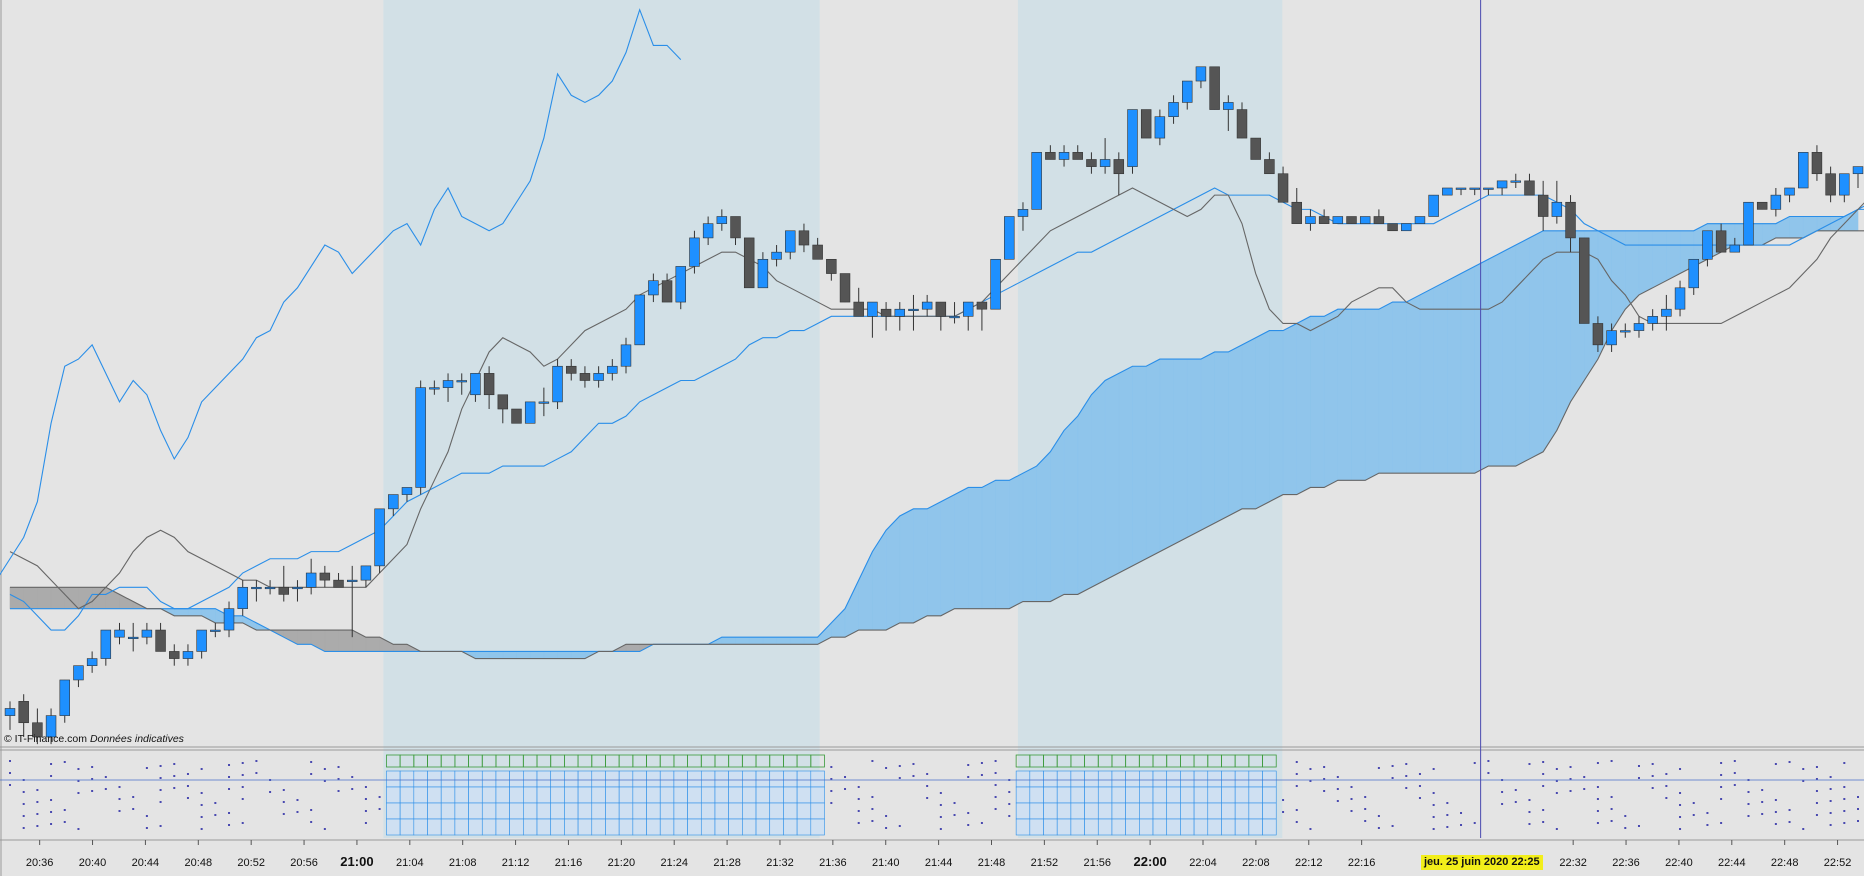 This screenshot has height=876, width=1864. Describe the element at coordinates (1097, 863) in the screenshot. I see `x-tick-label: 21:56` at that location.